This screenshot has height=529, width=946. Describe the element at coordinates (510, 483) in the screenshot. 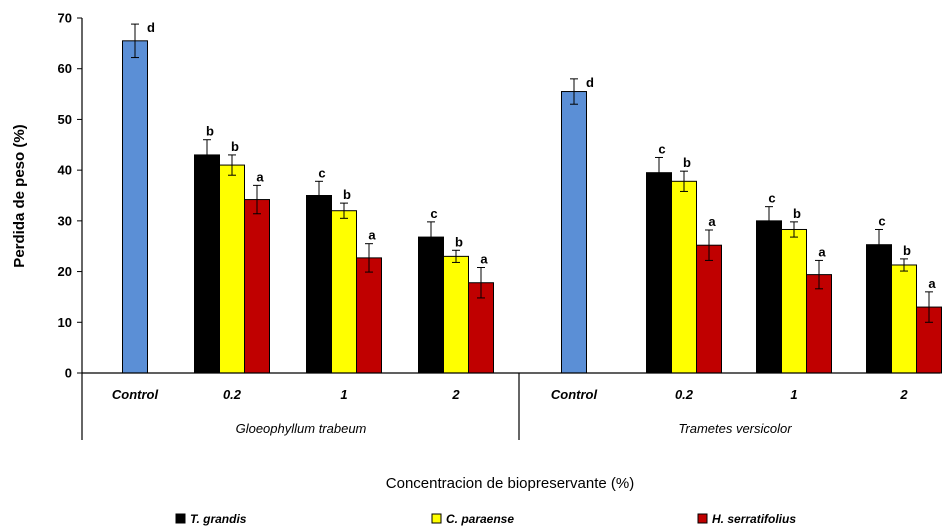

I see `x-axis-label: Concentracion de biopreservante (%)` at that location.